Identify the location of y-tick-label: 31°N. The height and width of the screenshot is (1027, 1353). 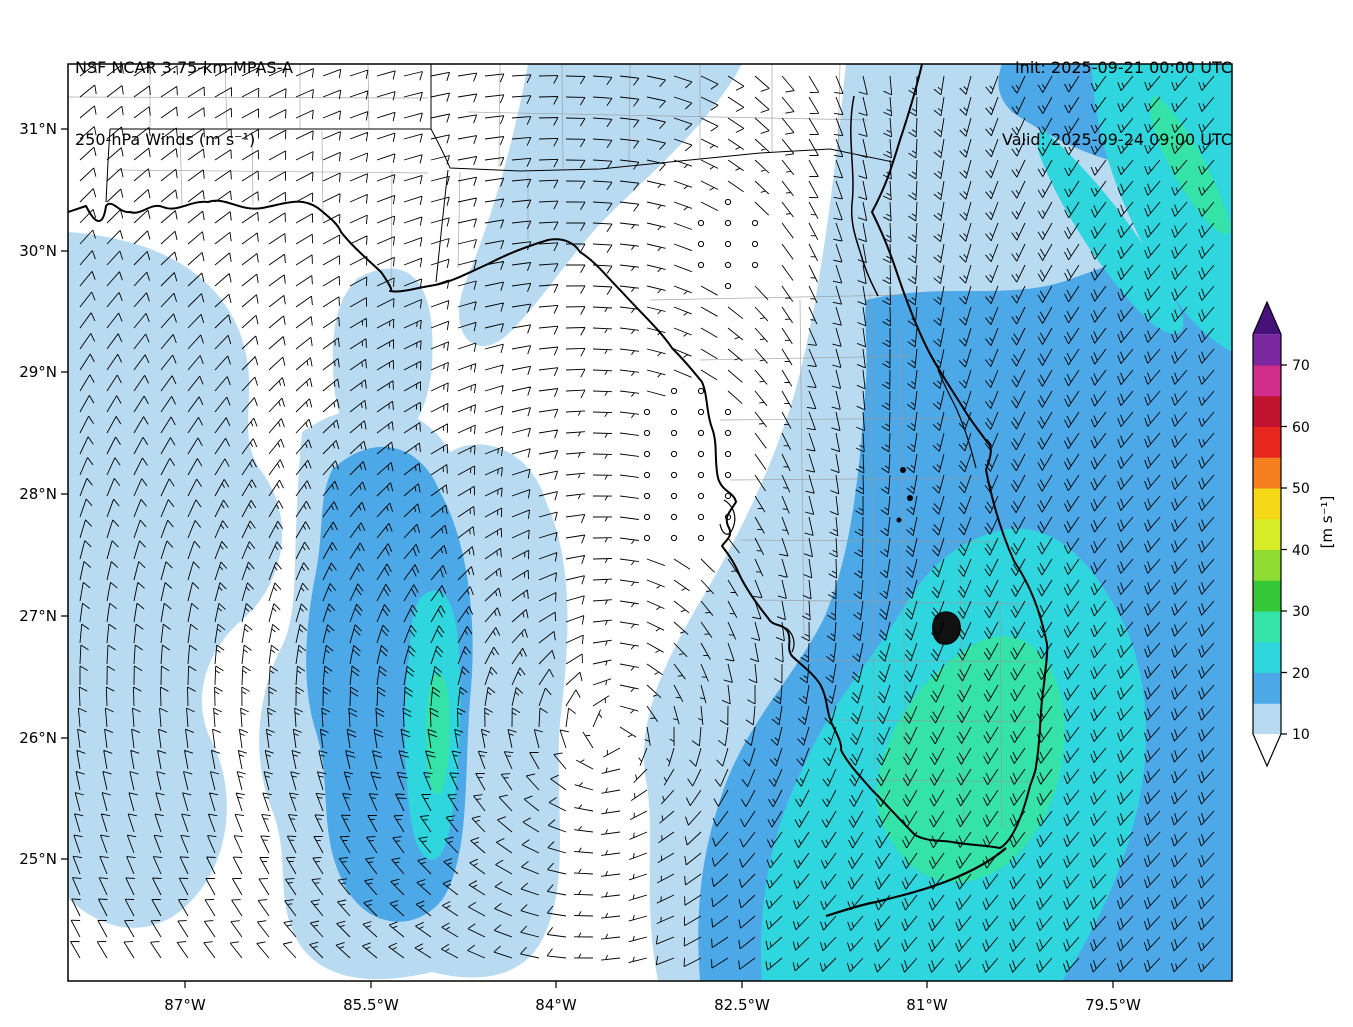
(38, 129).